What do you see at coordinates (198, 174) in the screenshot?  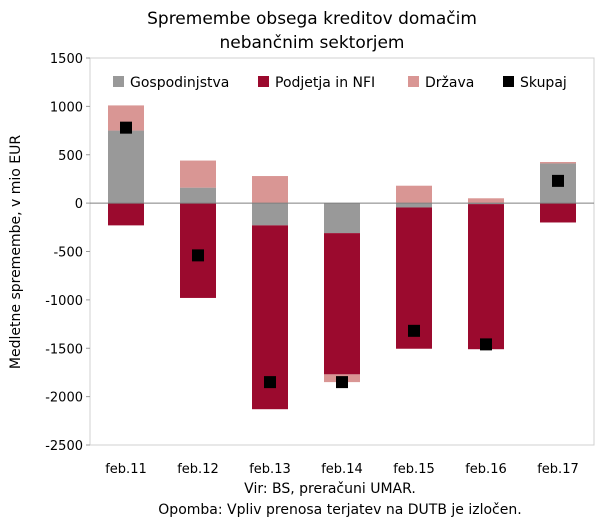 I see `bar-dr-ava-feb.12` at bounding box center [198, 174].